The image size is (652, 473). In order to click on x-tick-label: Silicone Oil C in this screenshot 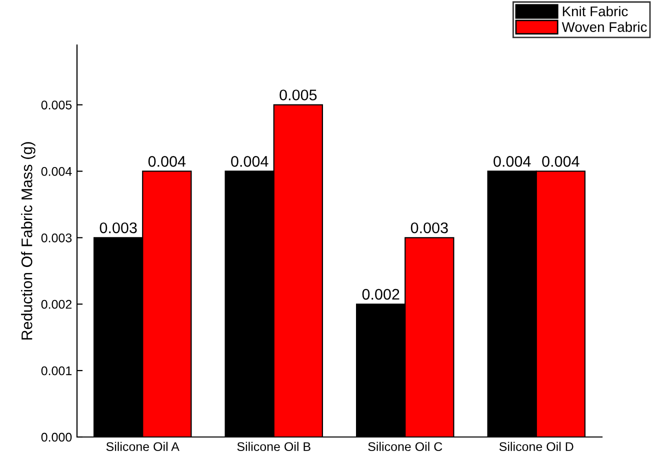, I will do `click(405, 447)`.